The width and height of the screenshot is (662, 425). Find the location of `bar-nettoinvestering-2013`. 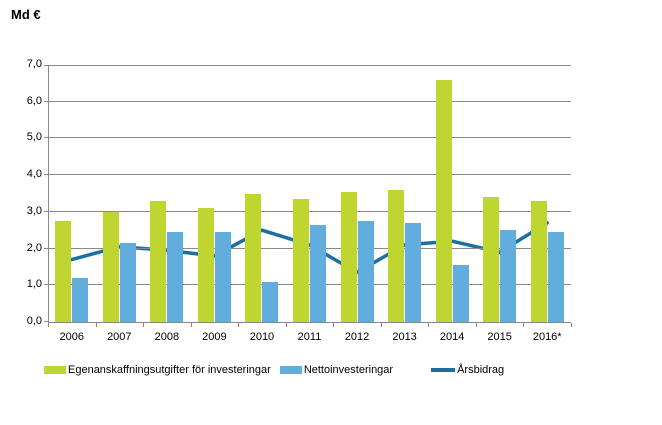

bar-nettoinvestering-2013 is located at coordinates (413, 272).